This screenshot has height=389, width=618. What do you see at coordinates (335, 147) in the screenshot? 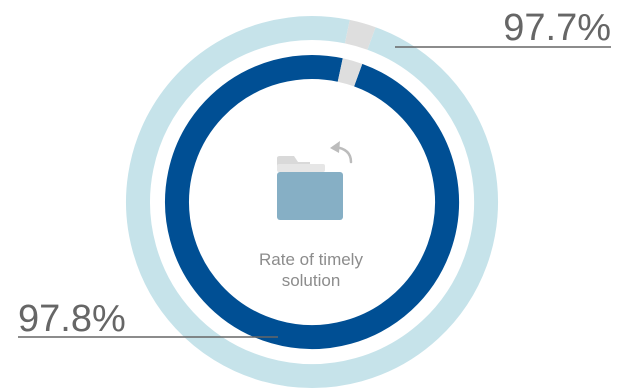
I see `return-arrow-head` at bounding box center [335, 147].